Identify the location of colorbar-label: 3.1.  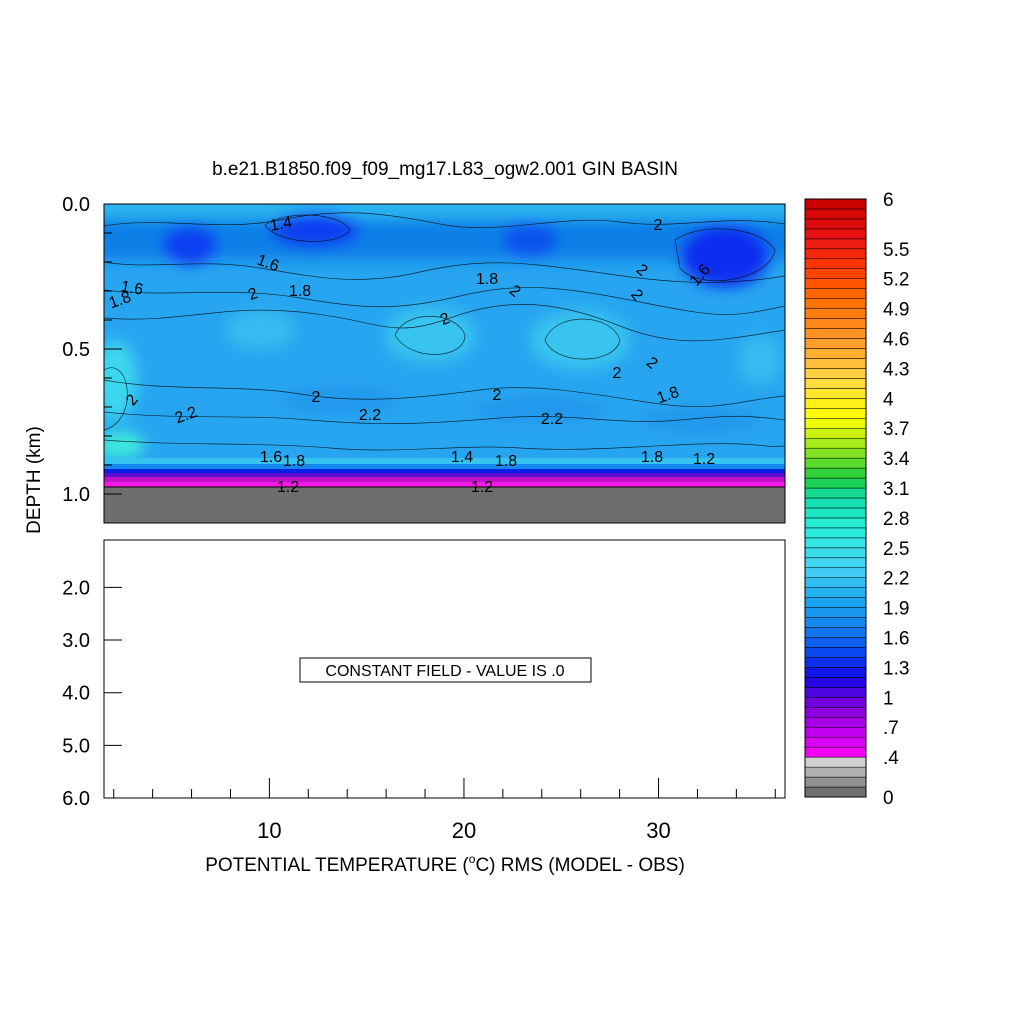
(896, 489).